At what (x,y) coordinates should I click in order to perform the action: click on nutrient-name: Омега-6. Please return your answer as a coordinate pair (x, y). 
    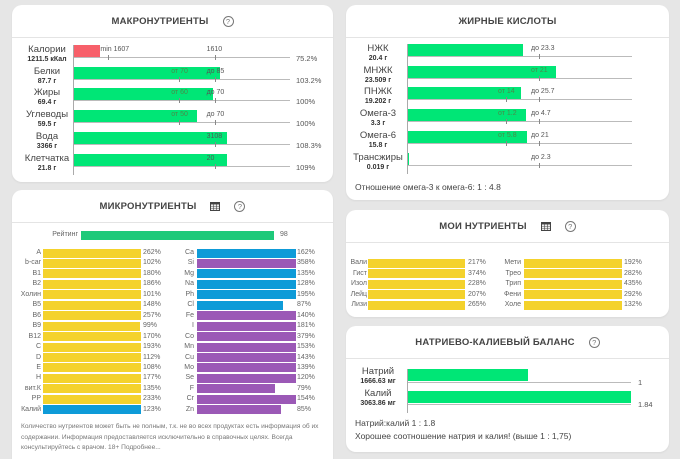
    Looking at the image, I should click on (378, 135).